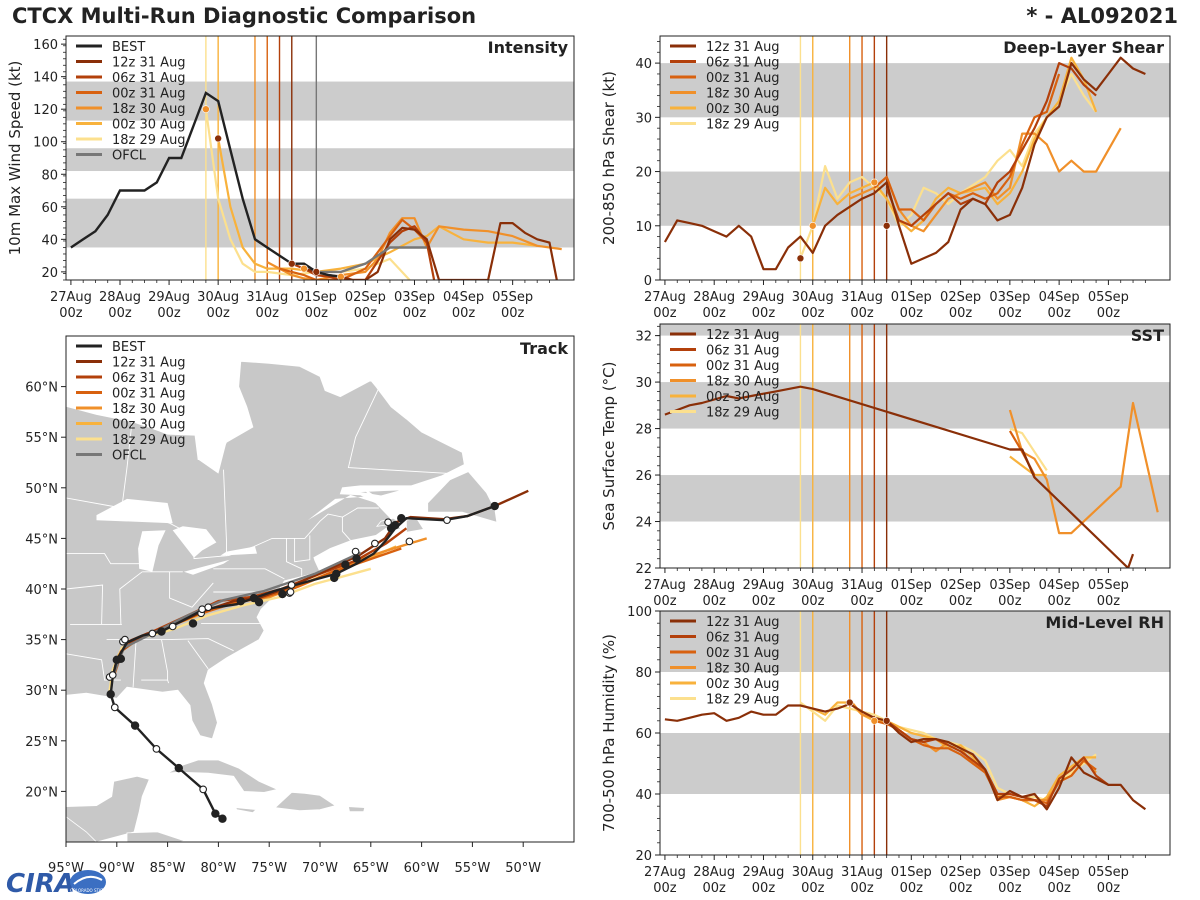 The height and width of the screenshot is (900, 1200). What do you see at coordinates (267, 297) in the screenshot?
I see `intensity-xtick-day: 31Aug` at bounding box center [267, 297].